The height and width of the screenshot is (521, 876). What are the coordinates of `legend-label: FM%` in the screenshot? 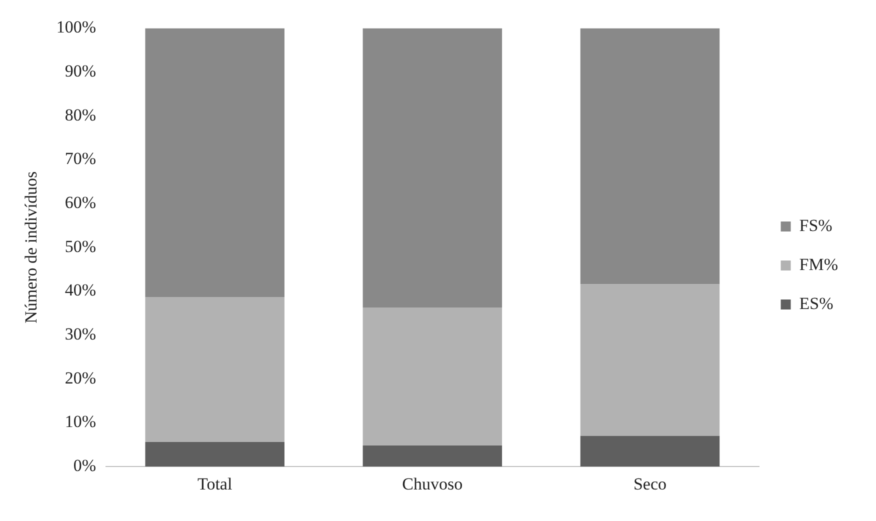 It's located at (818, 264).